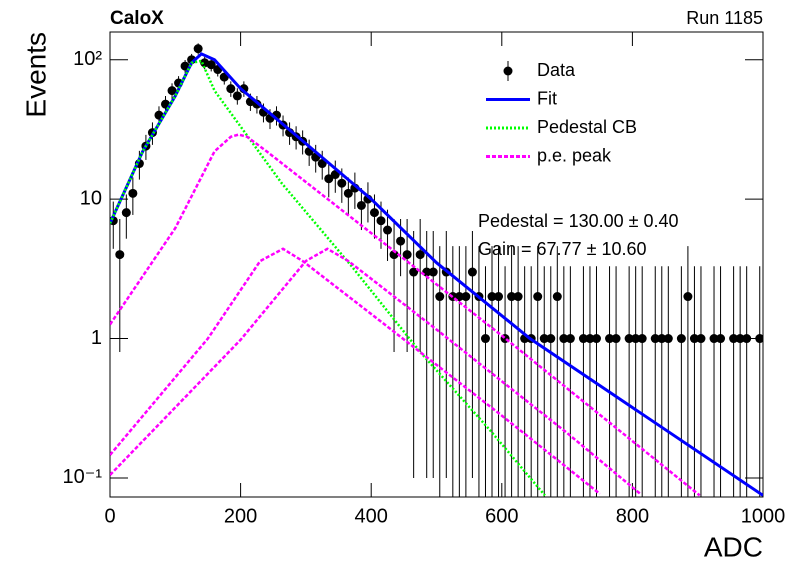 Image resolution: width=796 pixels, height=572 pixels. I want to click on legend-label: Data, so click(556, 70).